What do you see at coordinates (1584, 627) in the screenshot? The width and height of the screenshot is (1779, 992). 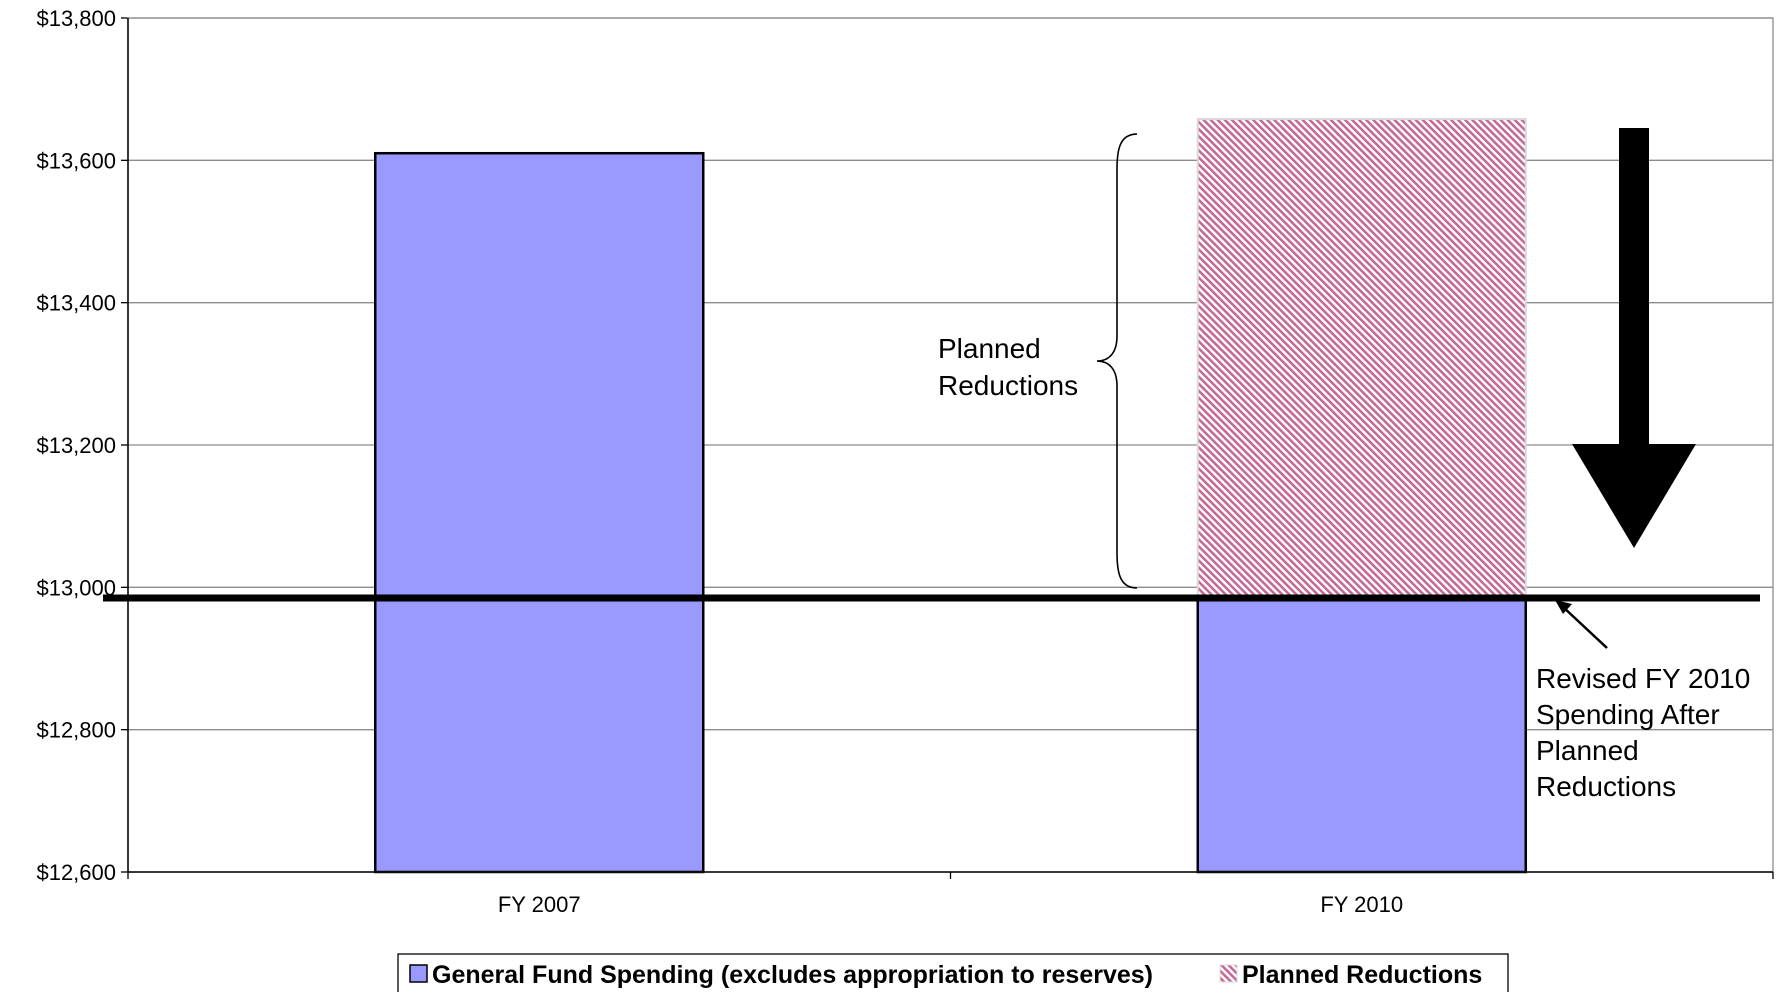 I see `pointer-arrow-icon` at bounding box center [1584, 627].